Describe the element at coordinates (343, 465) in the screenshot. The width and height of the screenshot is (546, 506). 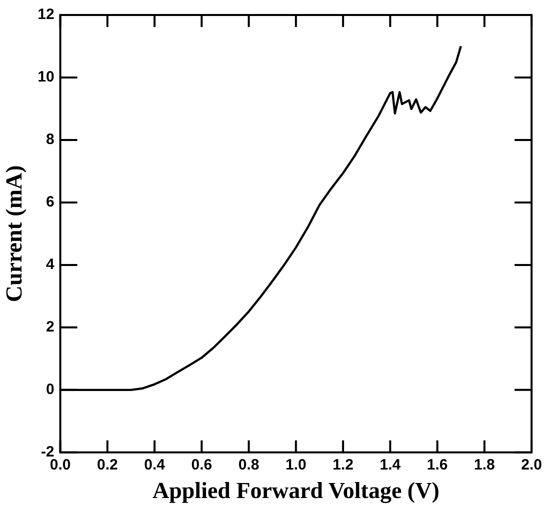
I see `x-tick-label: 1.2` at that location.